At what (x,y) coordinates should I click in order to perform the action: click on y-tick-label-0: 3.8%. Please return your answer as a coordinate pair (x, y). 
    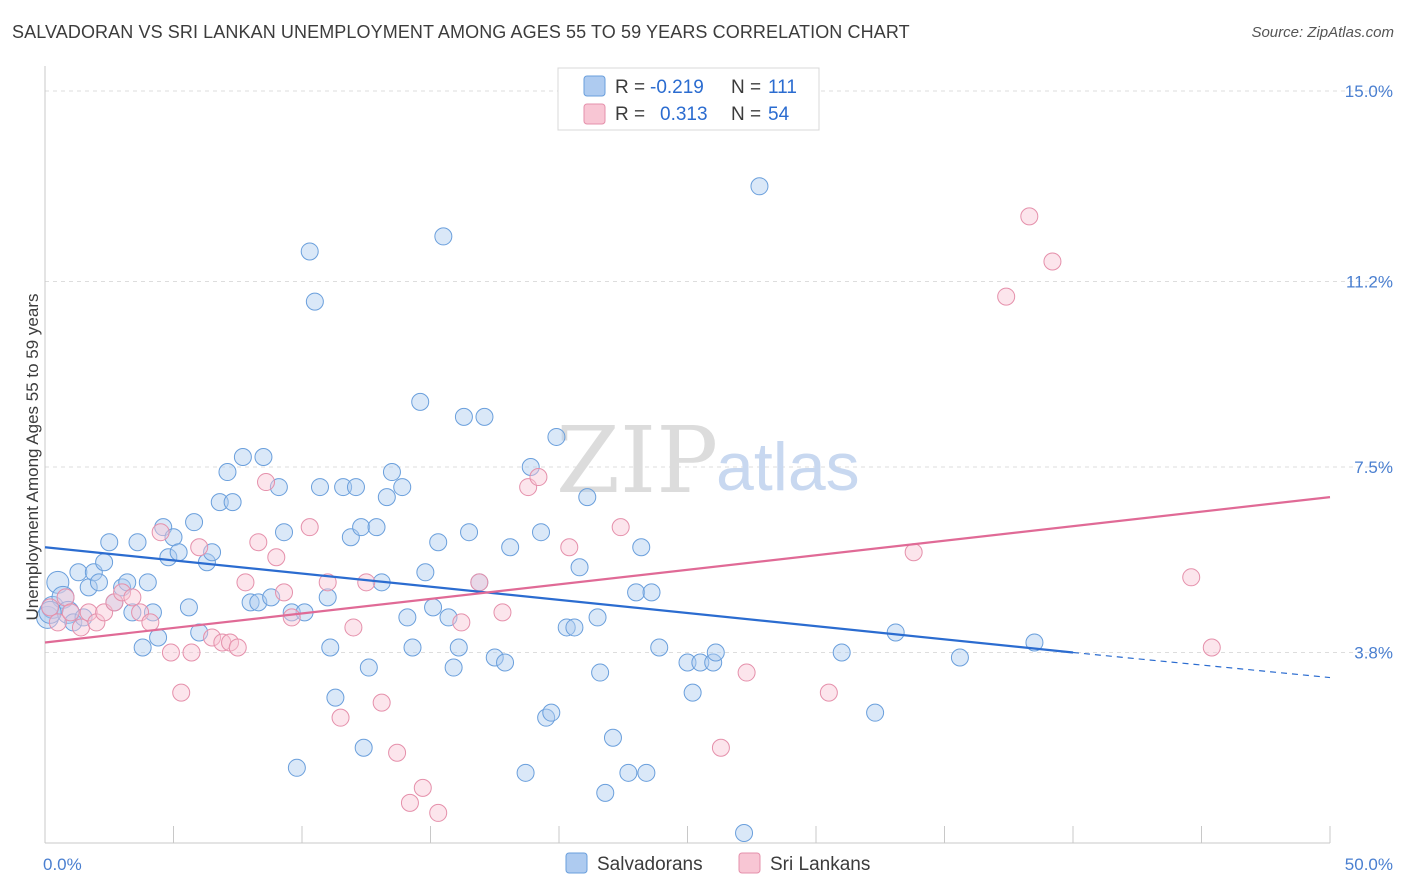
    Looking at the image, I should click on (1373, 653).